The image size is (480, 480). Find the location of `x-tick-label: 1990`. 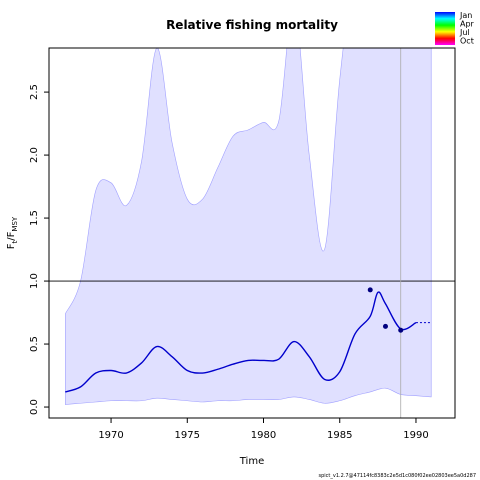

x-tick-label: 1990 is located at coordinates (415, 435).